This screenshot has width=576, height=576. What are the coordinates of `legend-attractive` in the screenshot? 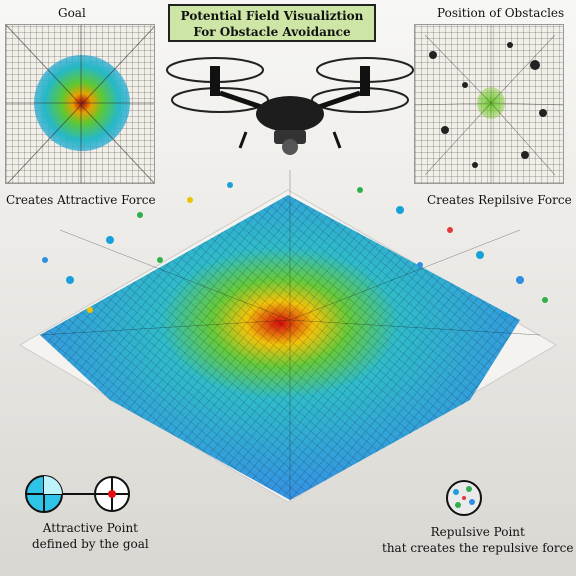 It's located at (77, 494).